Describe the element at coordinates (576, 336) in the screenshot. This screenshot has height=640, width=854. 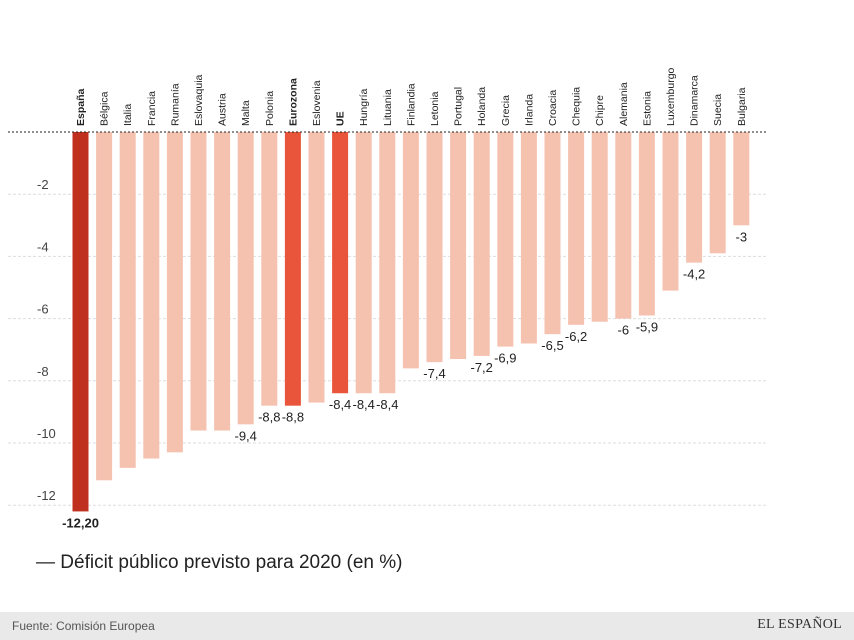
I see `value-label-chequia: -6,2` at that location.